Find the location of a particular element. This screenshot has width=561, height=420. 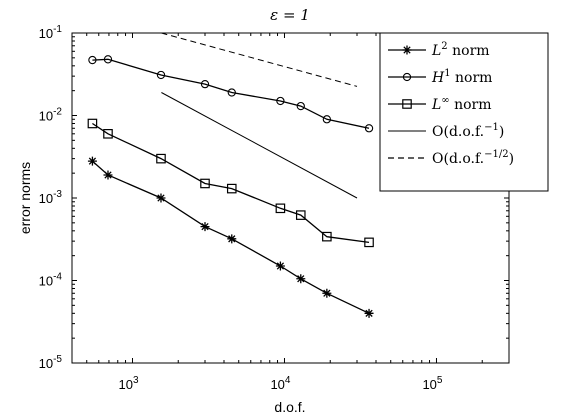

y-tick-label: 10⁻⁵ is located at coordinates (51, 362).